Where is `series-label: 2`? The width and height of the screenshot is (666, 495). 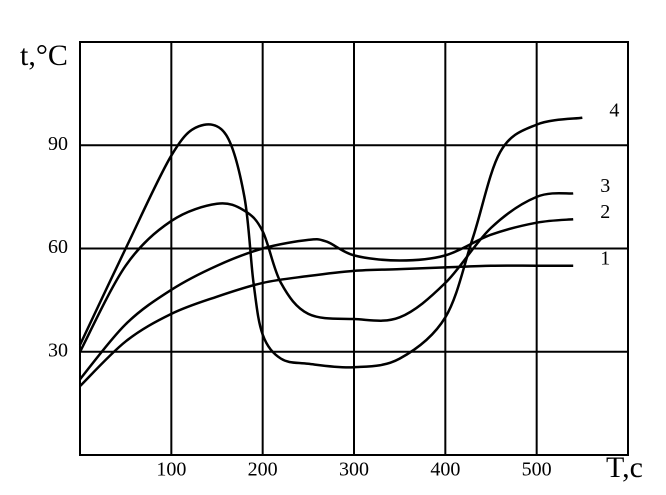 series-label: 2 is located at coordinates (605, 212).